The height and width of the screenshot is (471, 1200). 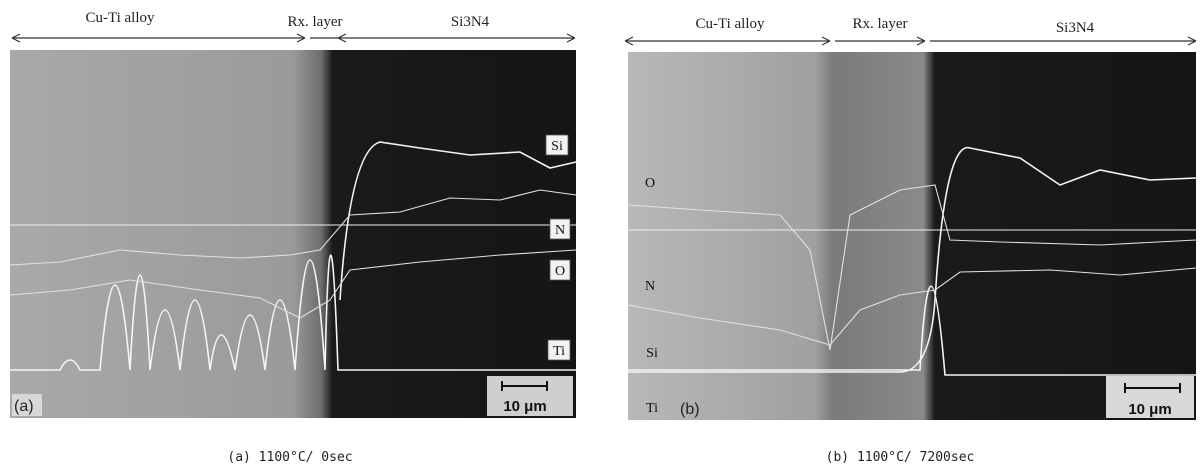 What do you see at coordinates (289, 457) in the screenshot?
I see `caption: (a) 1100°C/ 0sec` at bounding box center [289, 457].